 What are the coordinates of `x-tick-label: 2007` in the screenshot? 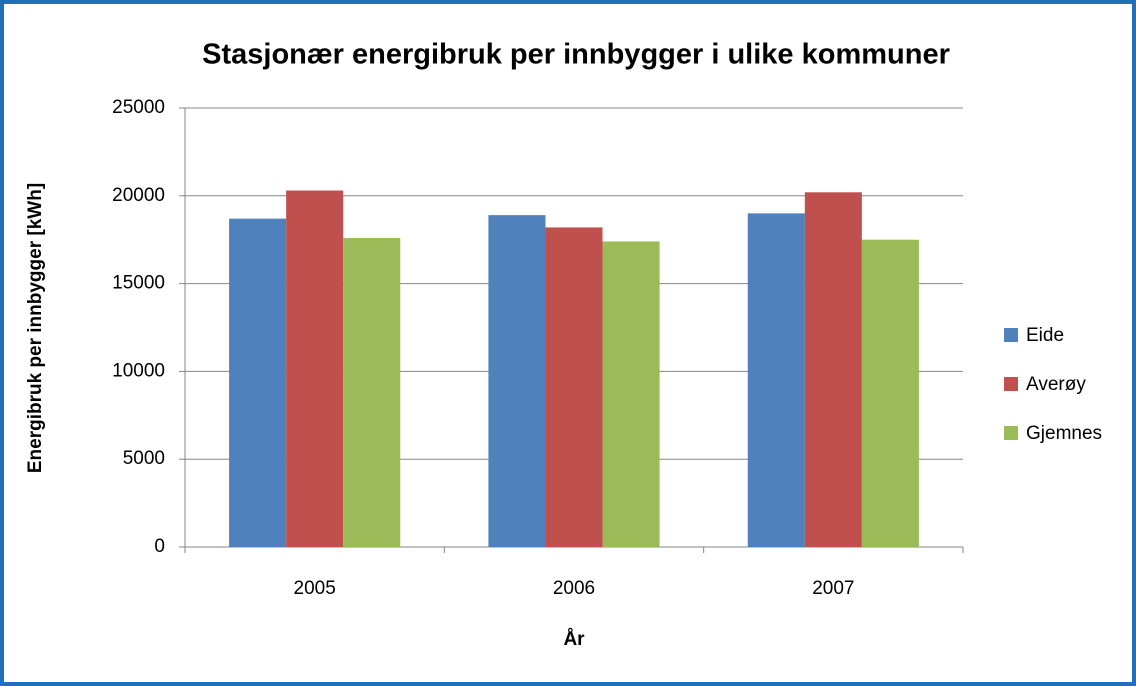 It's located at (833, 588).